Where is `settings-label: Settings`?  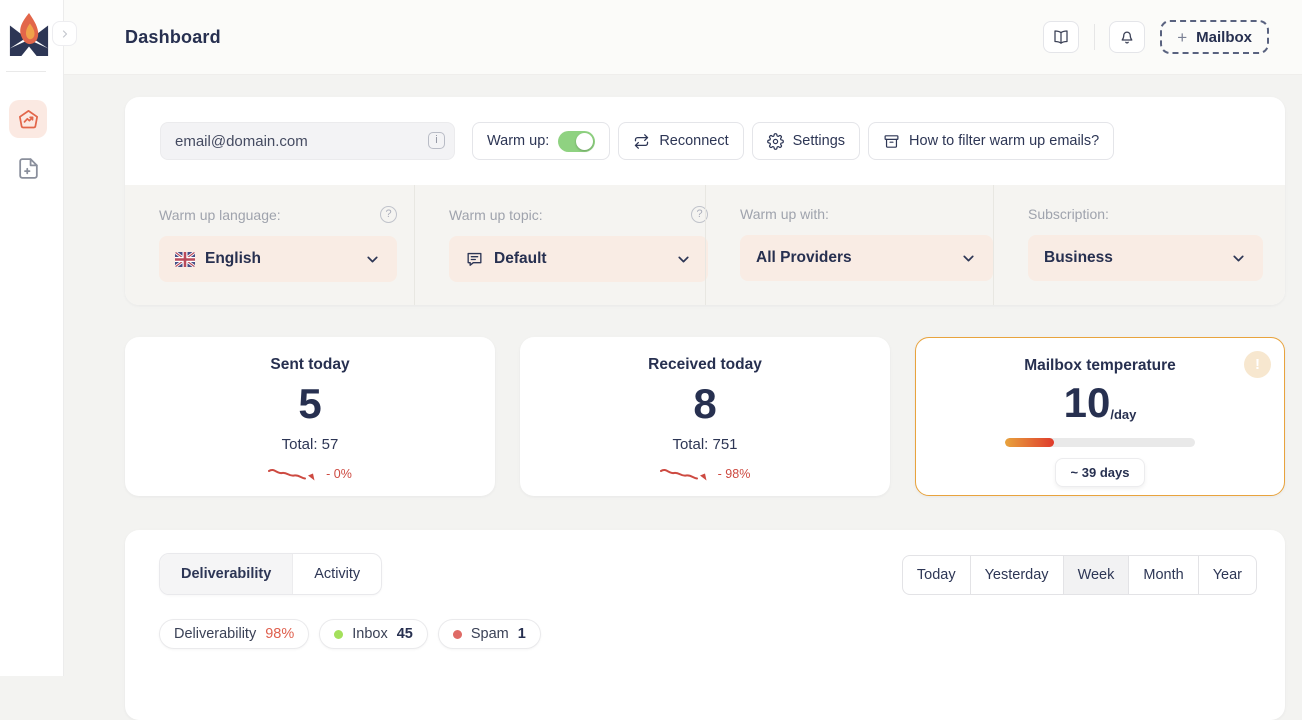 settings-label: Settings is located at coordinates (819, 141).